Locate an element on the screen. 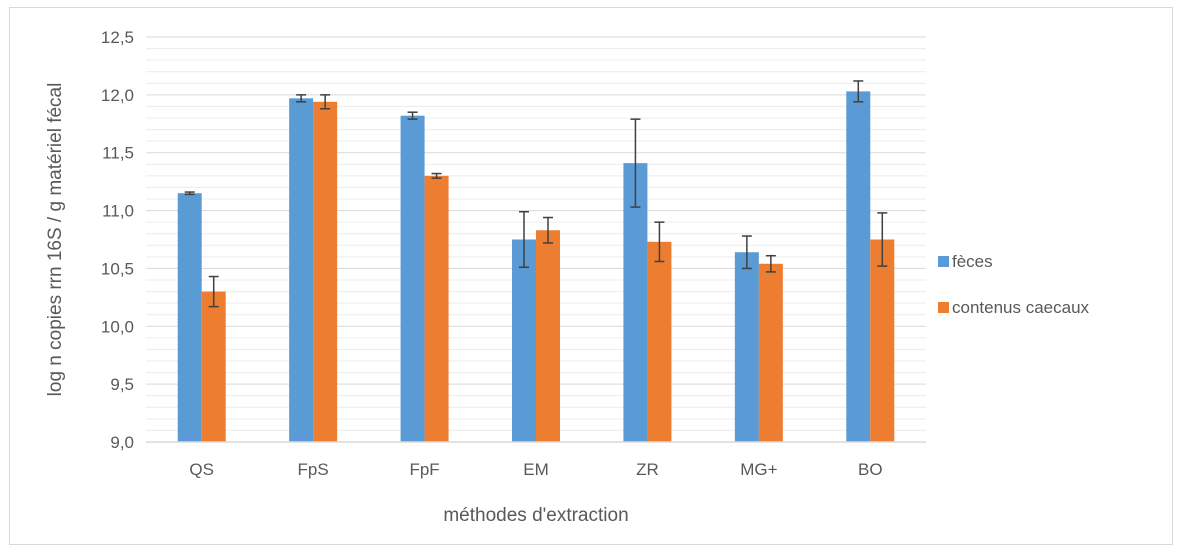 The height and width of the screenshot is (553, 1183). x-tick-label: FpS is located at coordinates (313, 469).